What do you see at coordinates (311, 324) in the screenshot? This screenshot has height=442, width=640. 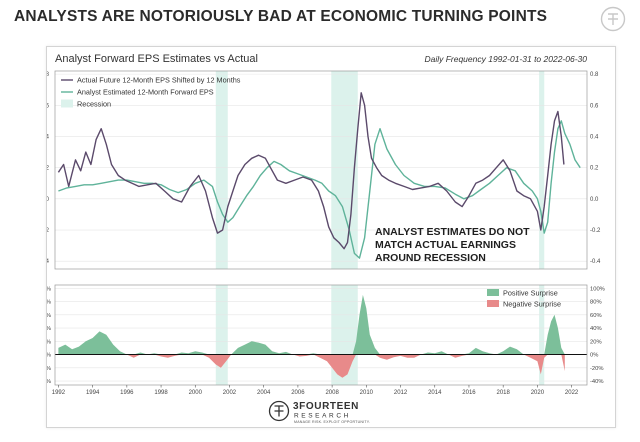 I see `positive-surprise-area` at bounding box center [311, 324].